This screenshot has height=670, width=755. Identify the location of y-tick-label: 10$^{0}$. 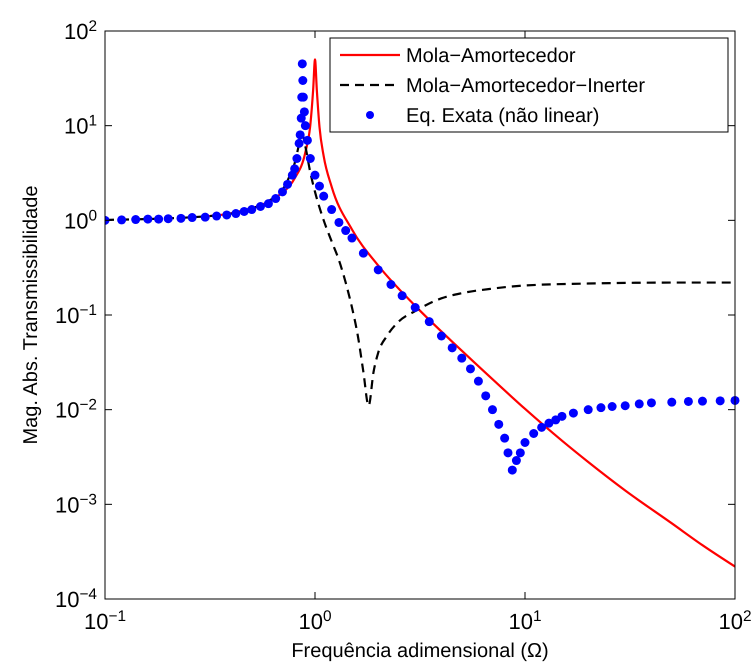
(80, 220).